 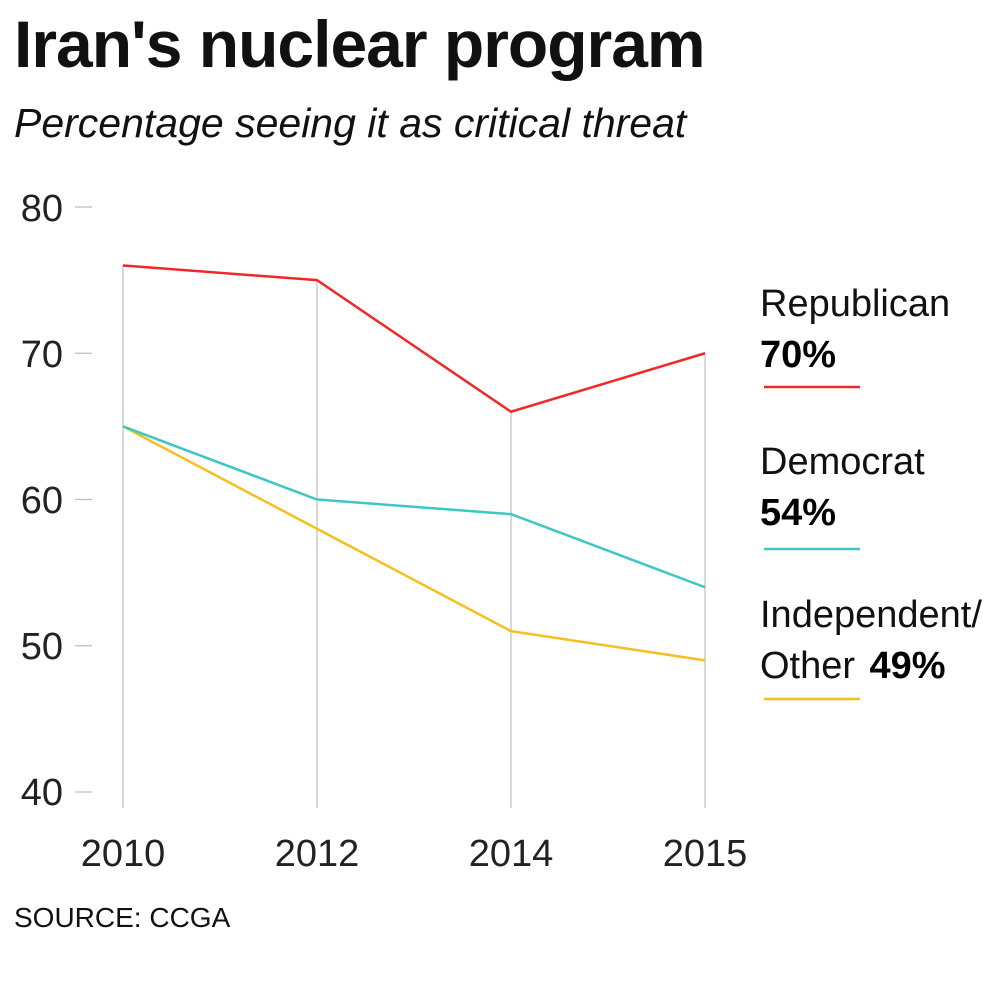 I want to click on chart-subtitle: Percentage seeing it as critical threat, so click(x=350, y=123).